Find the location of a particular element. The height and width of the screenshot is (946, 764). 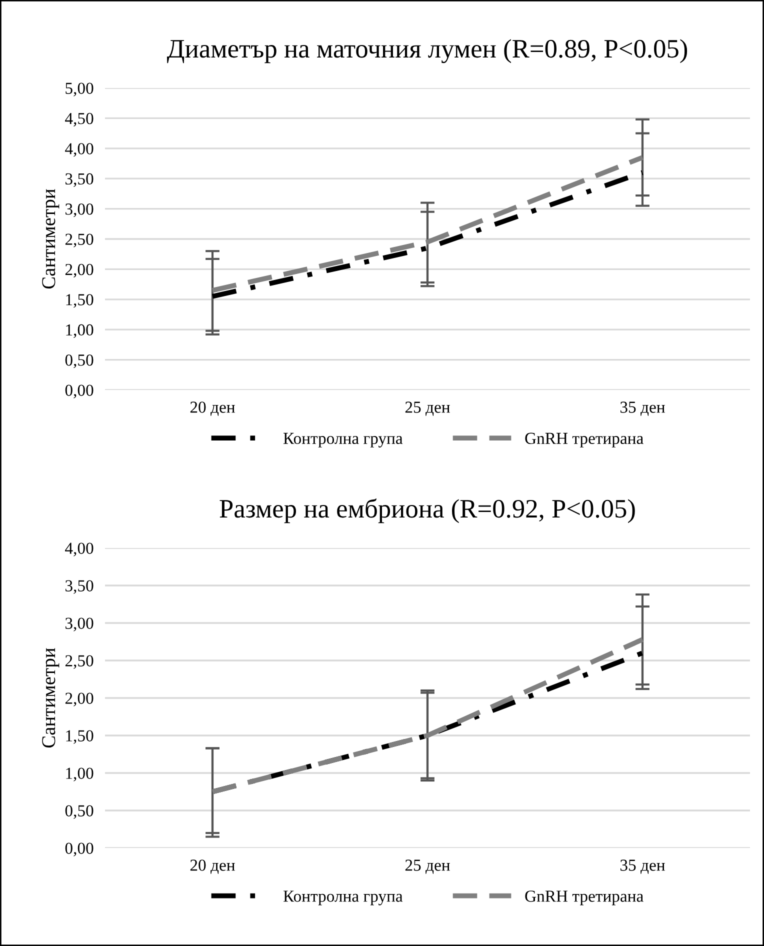

chart-title: Диаметър на маточния лумен (R=0.89, P<0.05) is located at coordinates (427, 51).